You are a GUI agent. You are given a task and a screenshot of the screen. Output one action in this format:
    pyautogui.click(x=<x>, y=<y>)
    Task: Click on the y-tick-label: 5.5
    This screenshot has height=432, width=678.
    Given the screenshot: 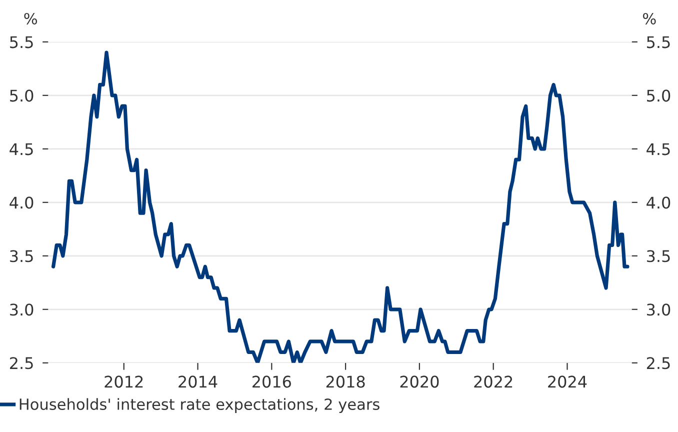 What is the action you would take?
    pyautogui.click(x=21, y=42)
    